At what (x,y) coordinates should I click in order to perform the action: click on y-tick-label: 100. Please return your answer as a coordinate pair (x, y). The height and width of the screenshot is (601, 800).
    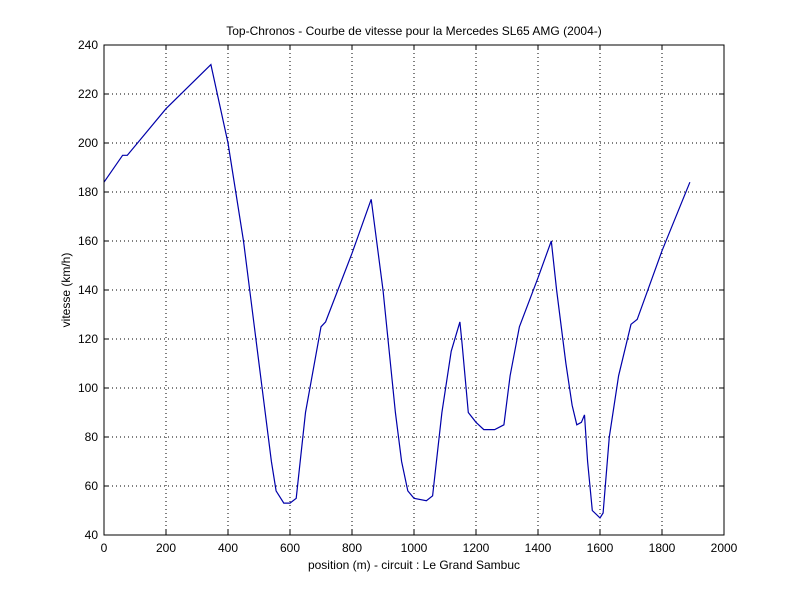
    Looking at the image, I should click on (88, 388).